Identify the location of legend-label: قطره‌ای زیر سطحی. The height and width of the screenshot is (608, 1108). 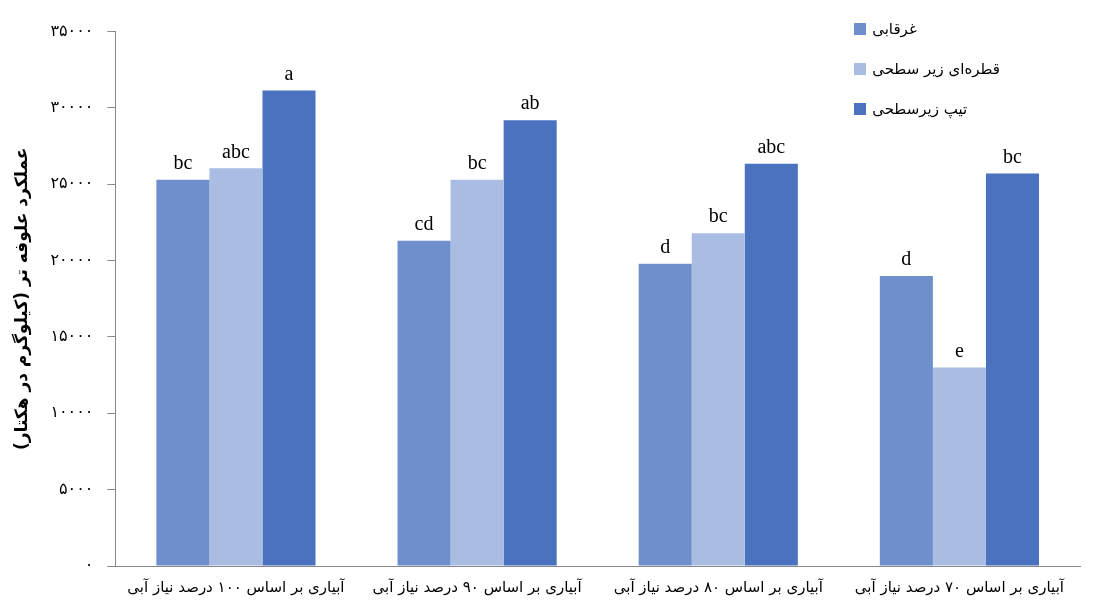
(936, 69).